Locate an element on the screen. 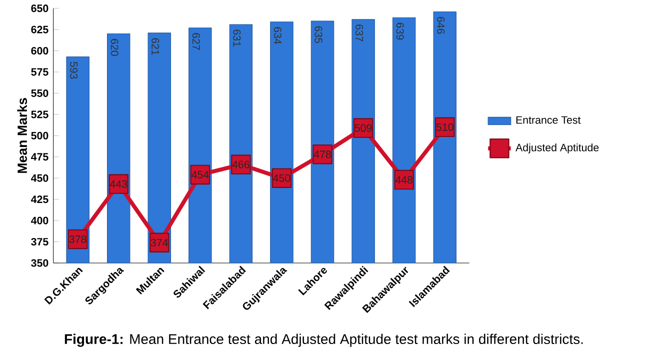 This screenshot has height=359, width=650. y-tick-label: 625 is located at coordinates (39, 30).